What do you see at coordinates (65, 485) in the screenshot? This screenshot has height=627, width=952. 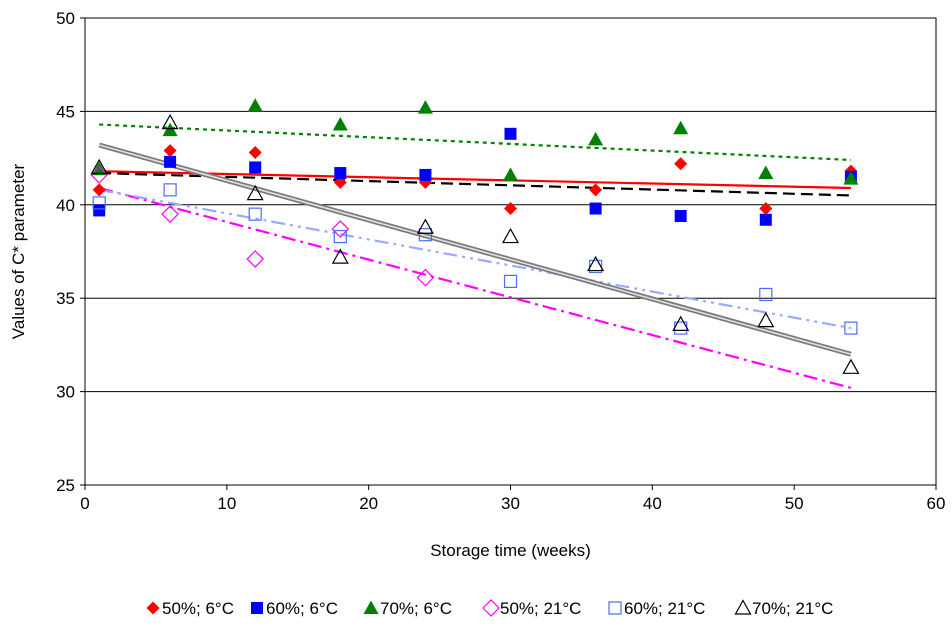 I see `y-tick-label: 25` at bounding box center [65, 485].